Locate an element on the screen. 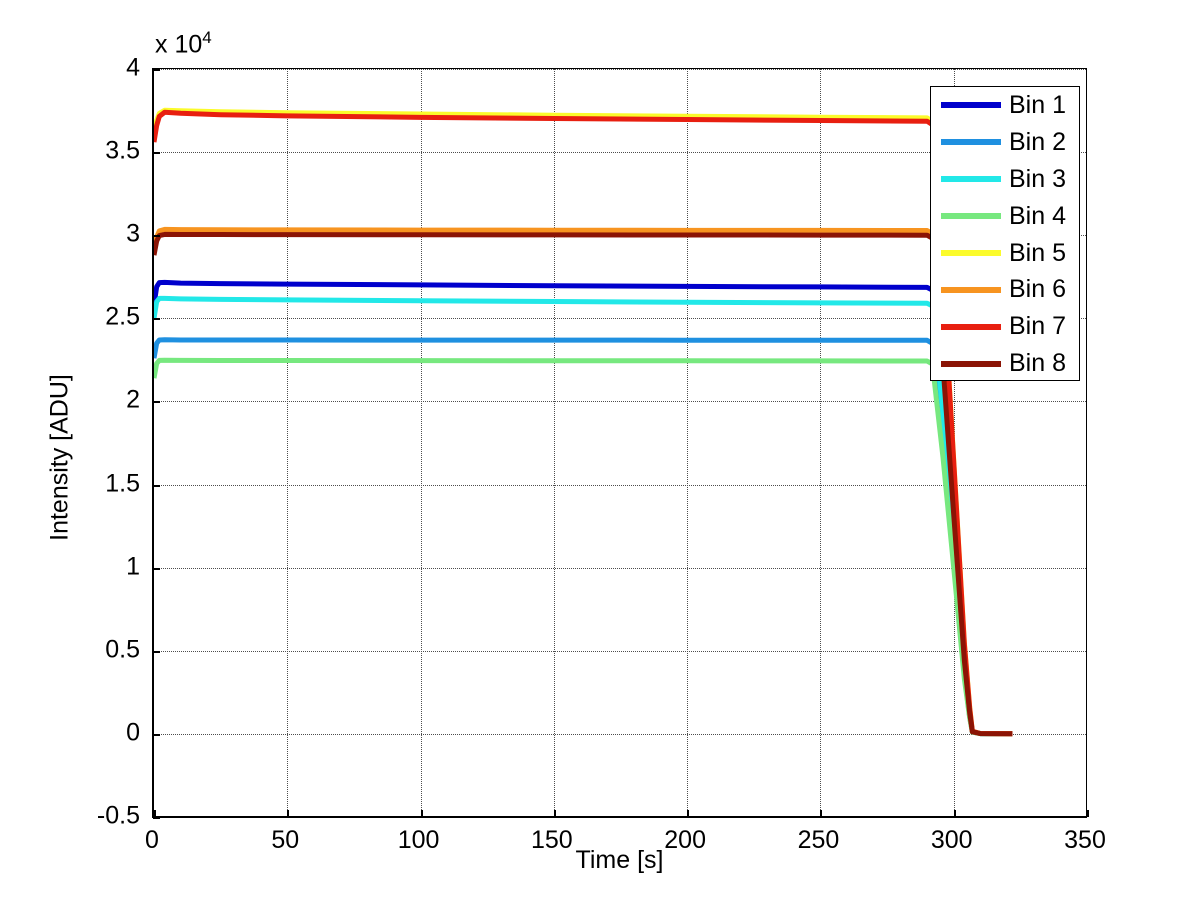 The height and width of the screenshot is (901, 1200). y-tick-label: -0.5 is located at coordinates (118, 815).